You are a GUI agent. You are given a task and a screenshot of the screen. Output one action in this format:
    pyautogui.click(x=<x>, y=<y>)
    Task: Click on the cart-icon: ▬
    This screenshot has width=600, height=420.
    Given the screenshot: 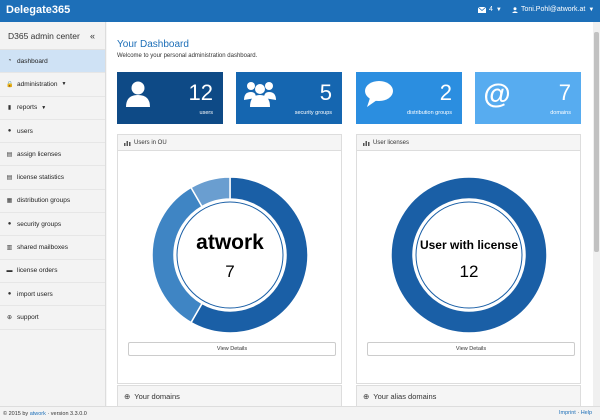 What is the action you would take?
    pyautogui.click(x=9, y=270)
    